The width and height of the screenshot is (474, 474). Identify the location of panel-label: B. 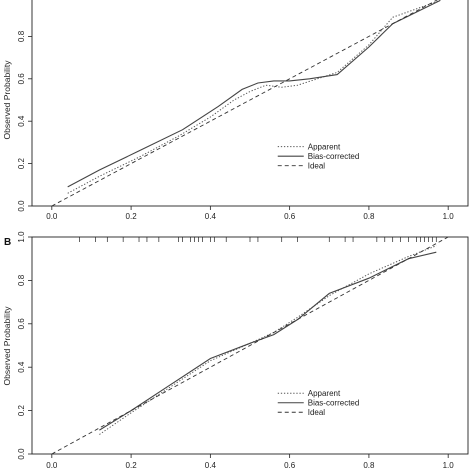
(7, 242).